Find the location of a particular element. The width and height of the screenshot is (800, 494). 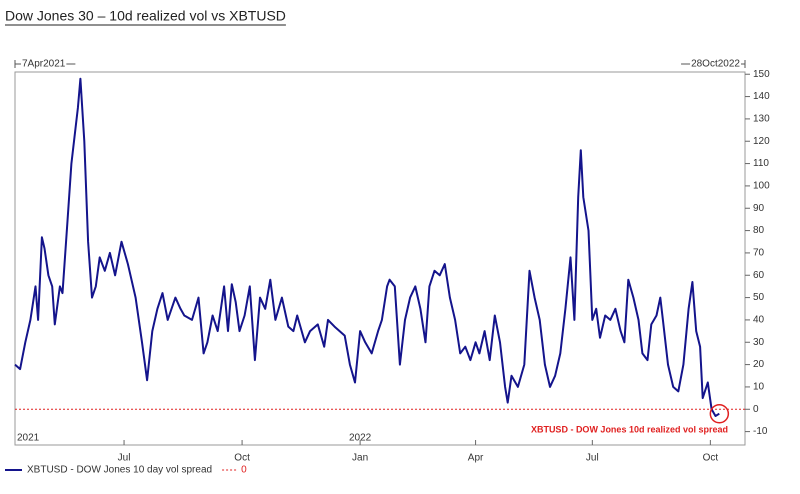

y-tick-label: 130 is located at coordinates (761, 119).